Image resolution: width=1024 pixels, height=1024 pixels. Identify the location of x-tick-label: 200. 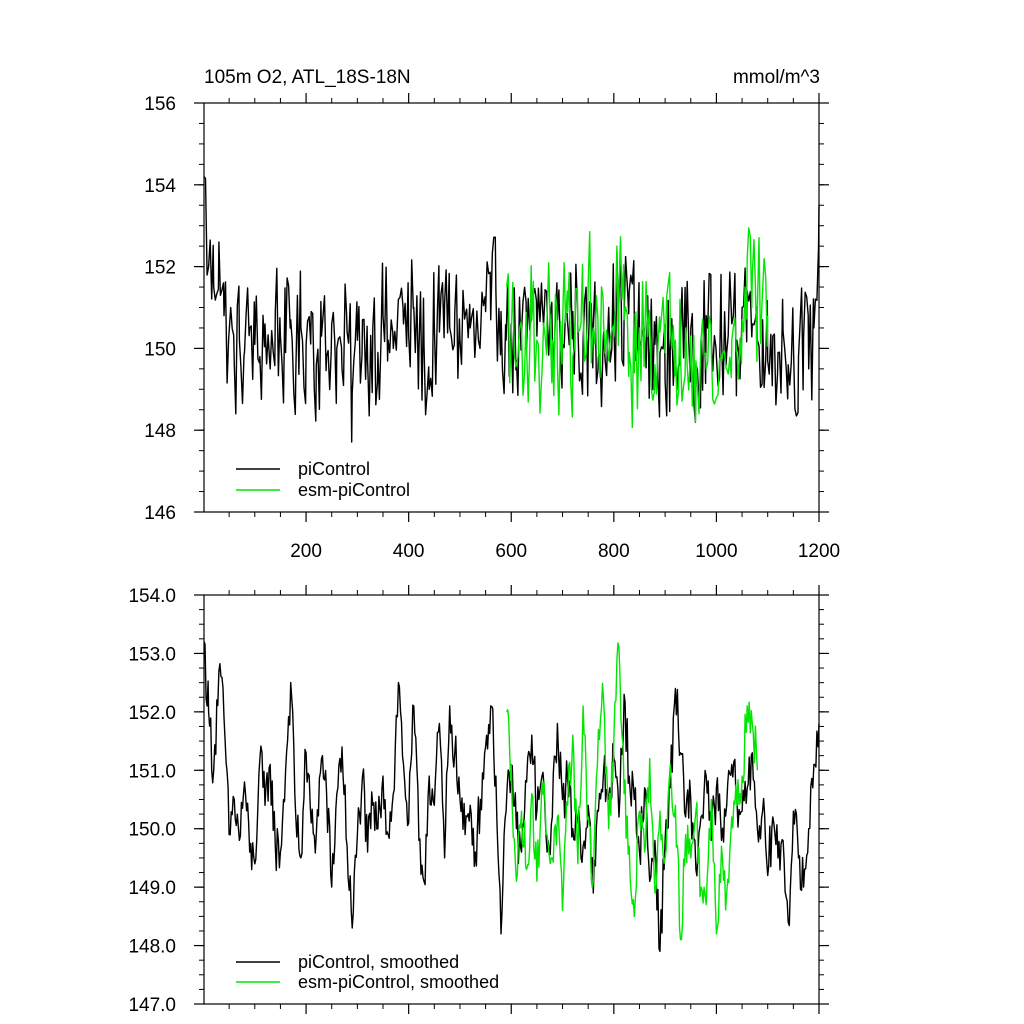
(306, 551).